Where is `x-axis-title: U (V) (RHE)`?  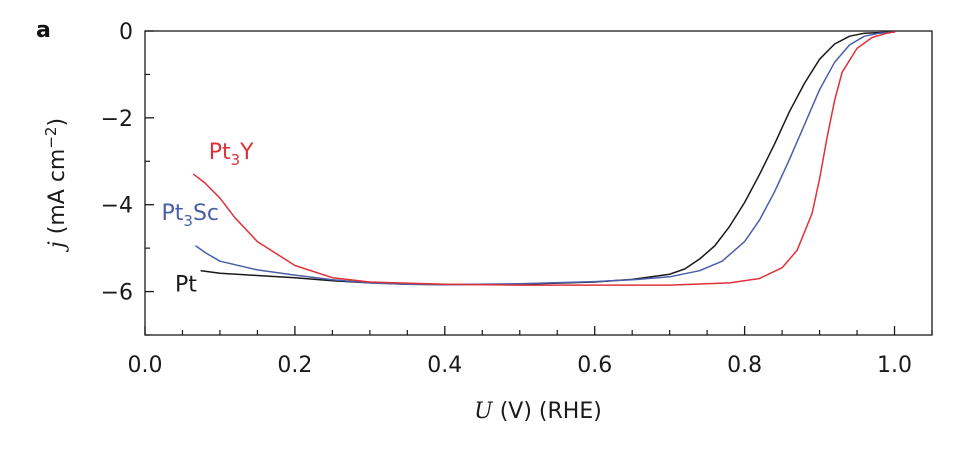 x-axis-title: U (V) (RHE) is located at coordinates (538, 411).